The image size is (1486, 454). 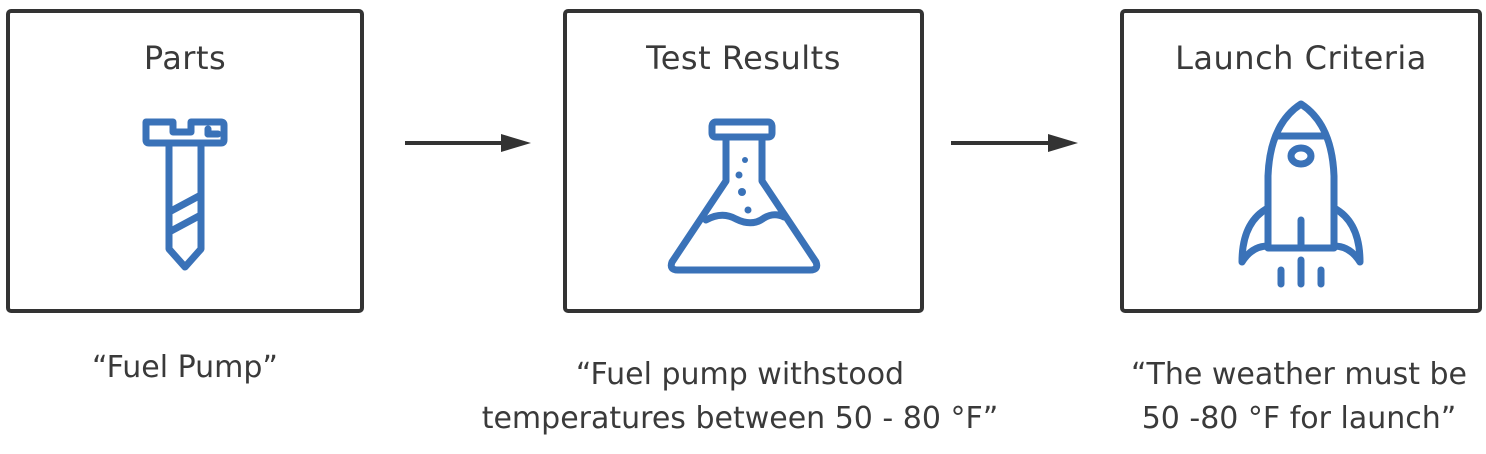 What do you see at coordinates (743, 194) in the screenshot?
I see `flask-icon` at bounding box center [743, 194].